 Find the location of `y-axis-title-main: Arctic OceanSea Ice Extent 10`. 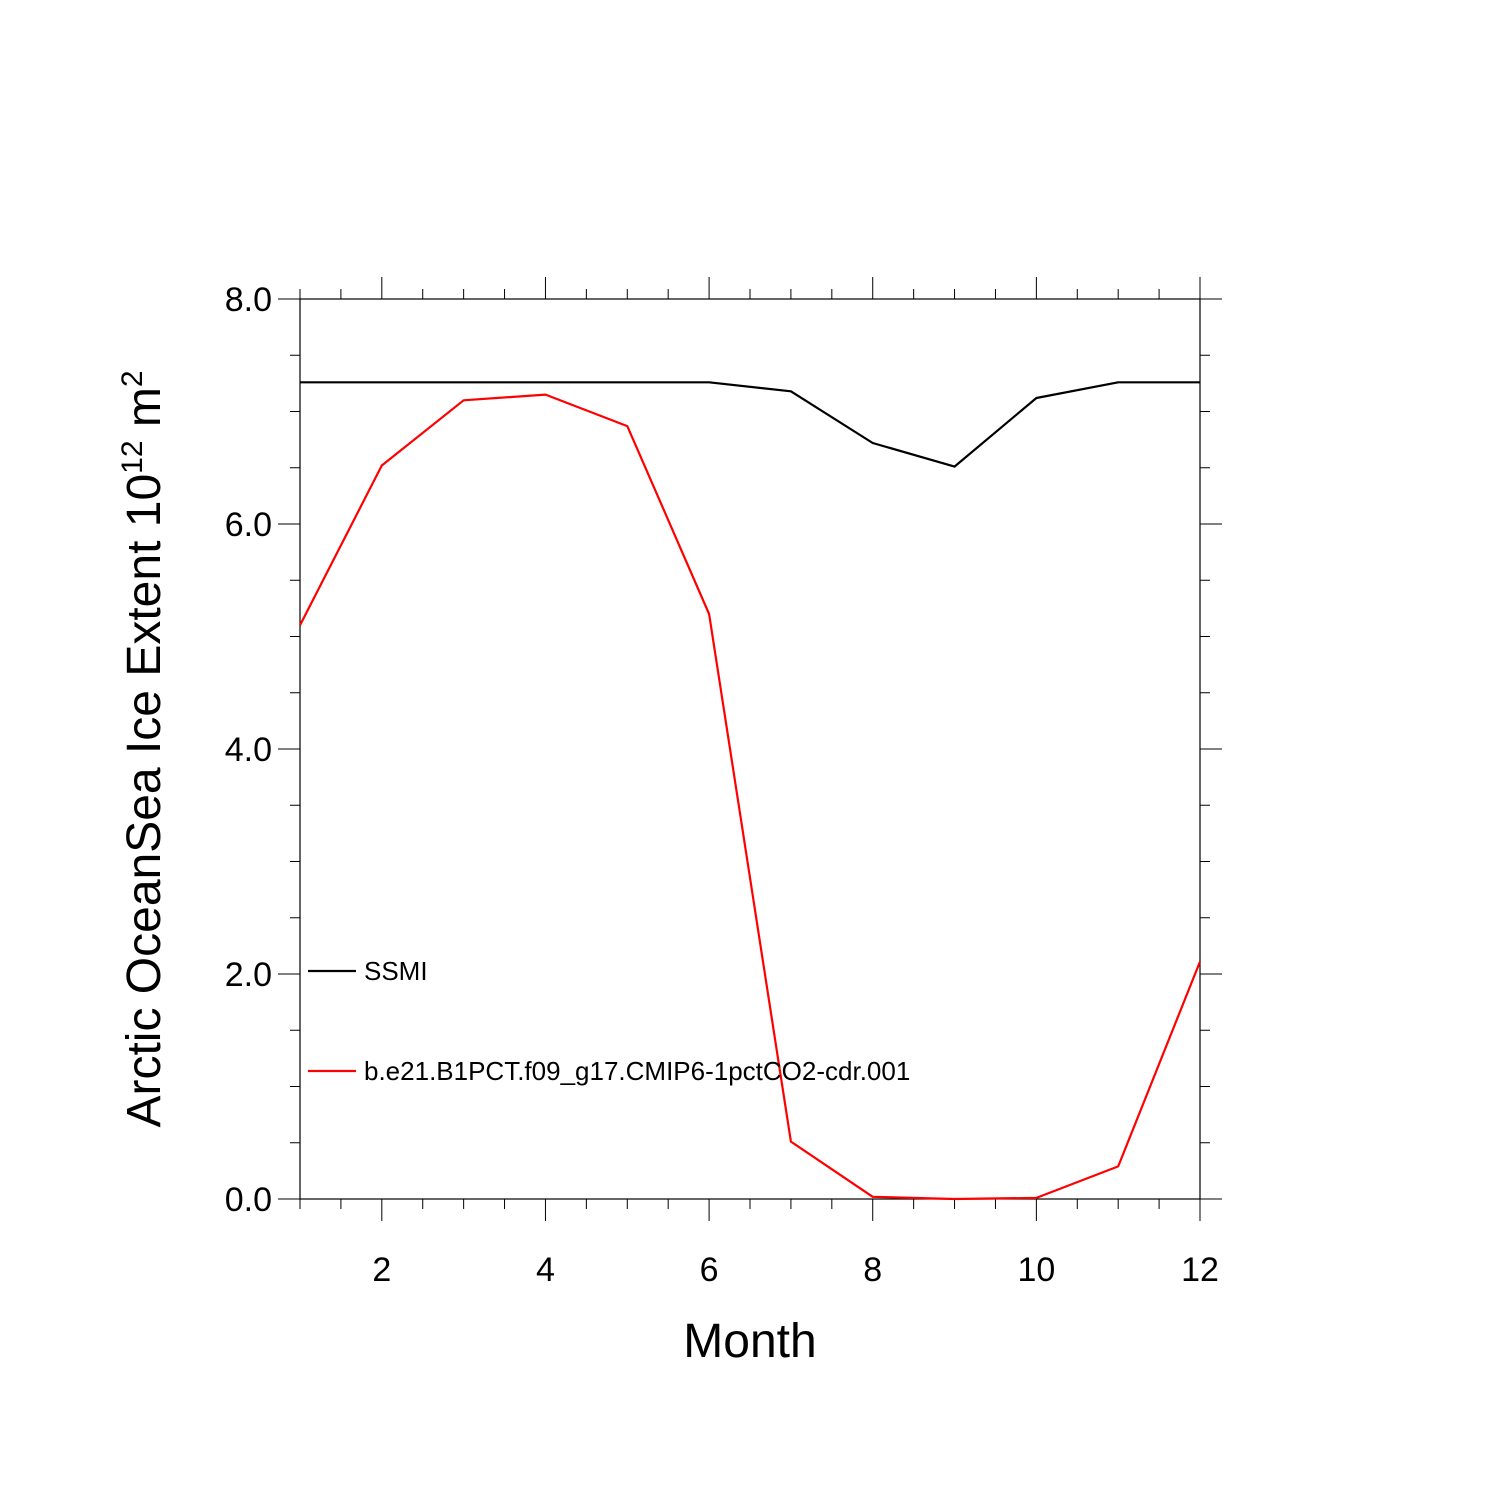

y-axis-title-main: Arctic OceanSea Ice Extent 10 is located at coordinates (144, 801).